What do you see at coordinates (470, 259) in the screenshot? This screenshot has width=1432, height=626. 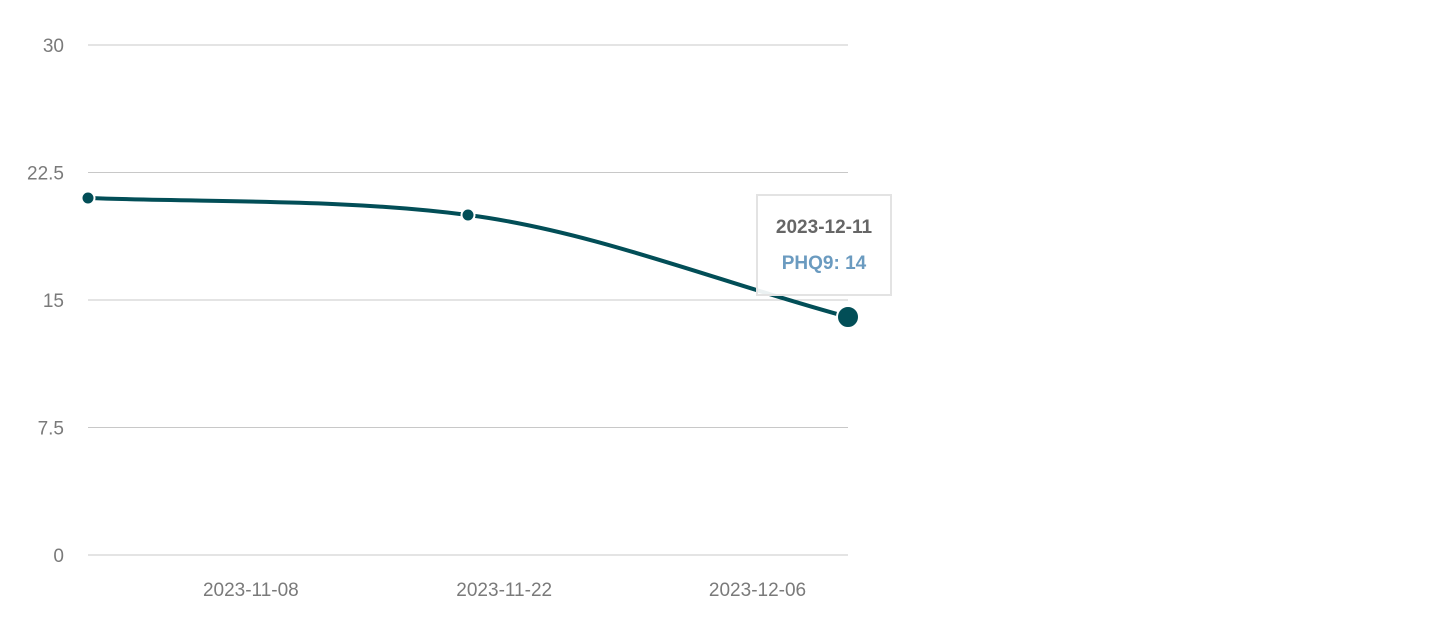 I see `data-points` at bounding box center [470, 259].